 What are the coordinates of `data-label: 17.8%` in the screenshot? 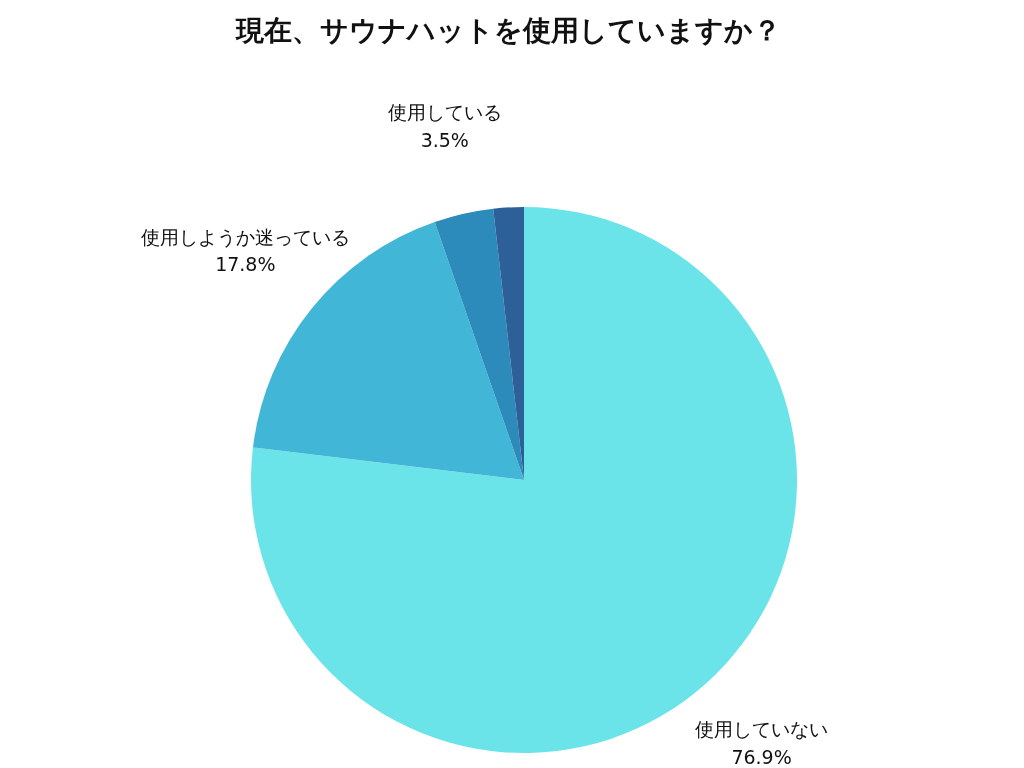 It's located at (245, 264).